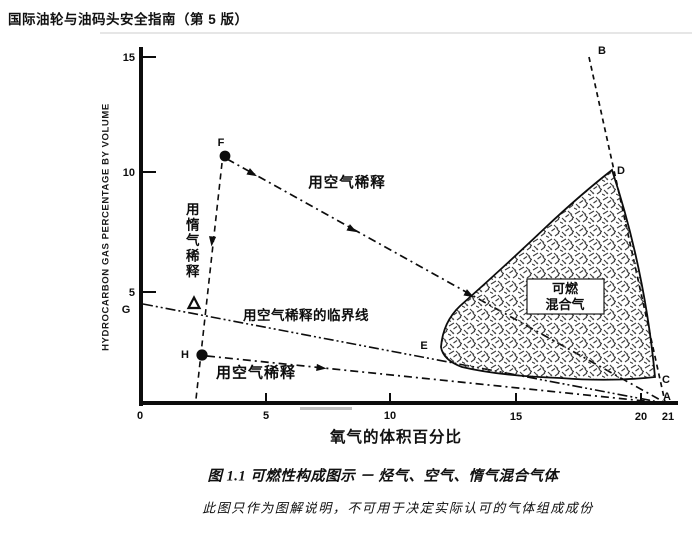  Describe the element at coordinates (627, 229) in the screenshot. I see `air-line-B-A` at that location.